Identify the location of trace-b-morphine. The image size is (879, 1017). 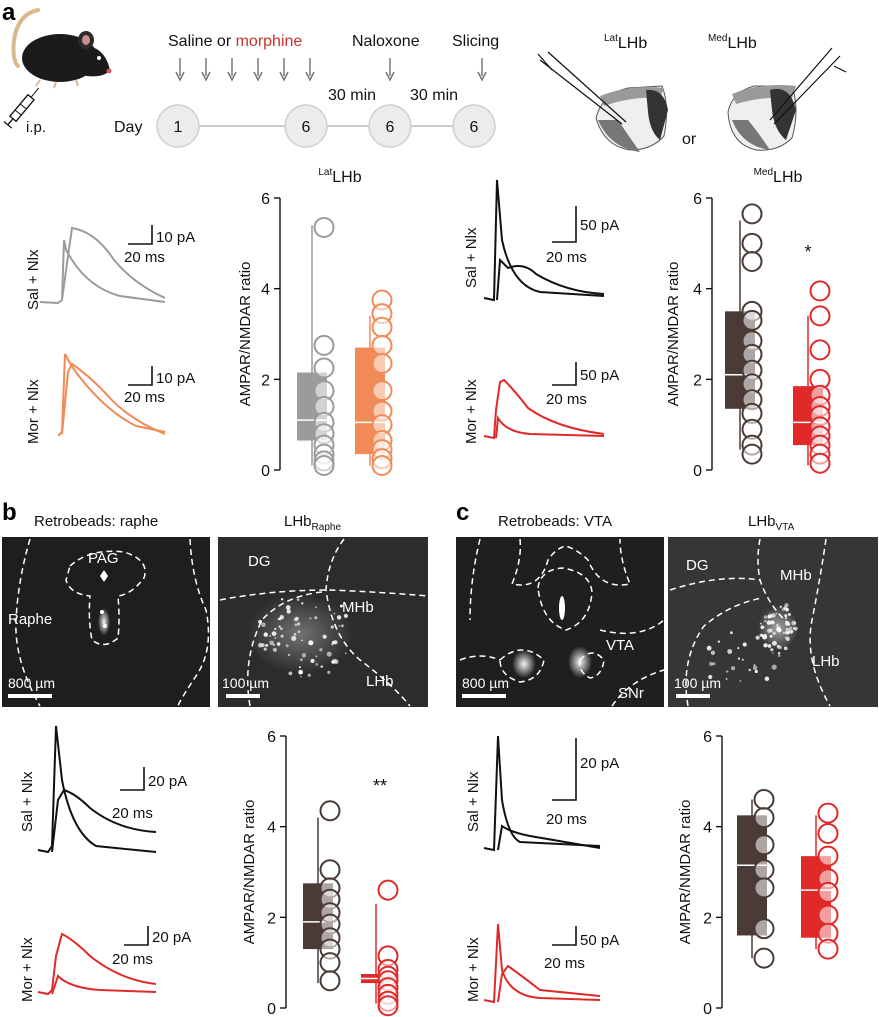
(97, 964).